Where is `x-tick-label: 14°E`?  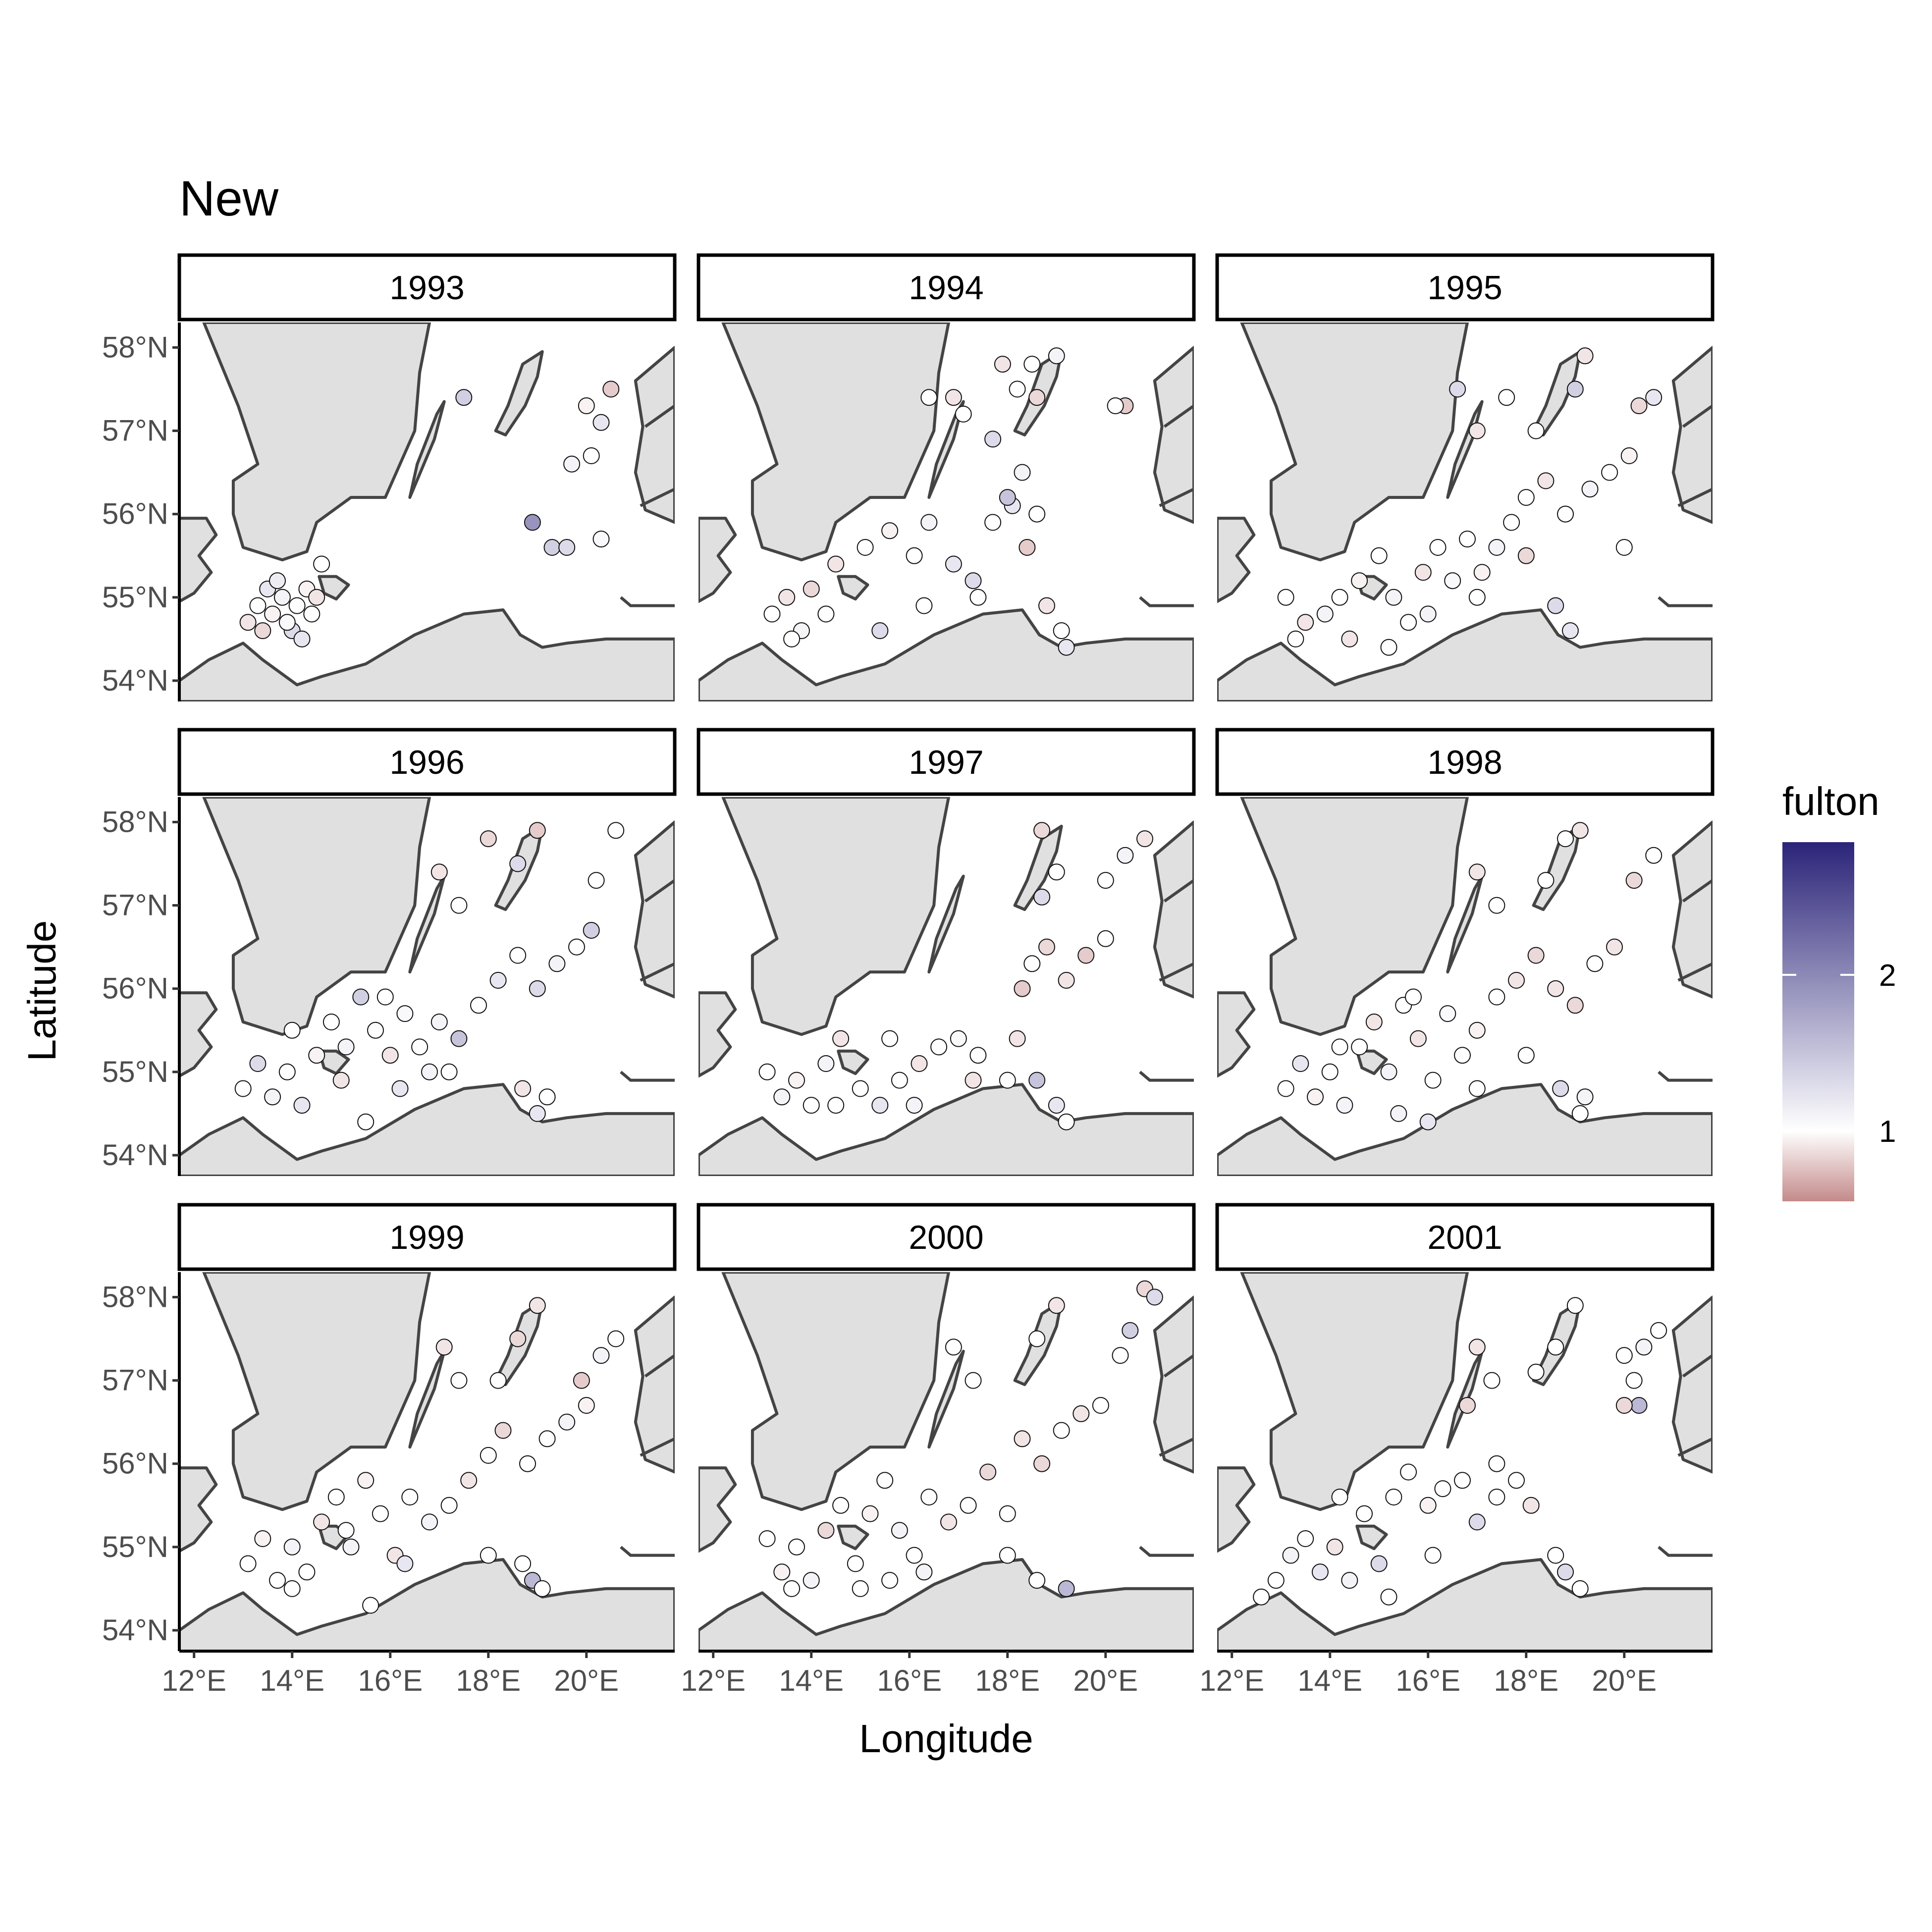 x-tick-label: 14°E is located at coordinates (1329, 1680).